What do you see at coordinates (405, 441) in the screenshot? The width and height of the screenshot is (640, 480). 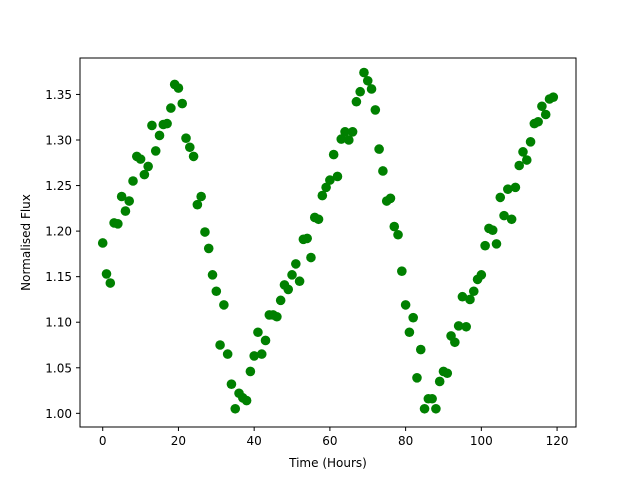 I see `x-tick-label: 80` at bounding box center [405, 441].